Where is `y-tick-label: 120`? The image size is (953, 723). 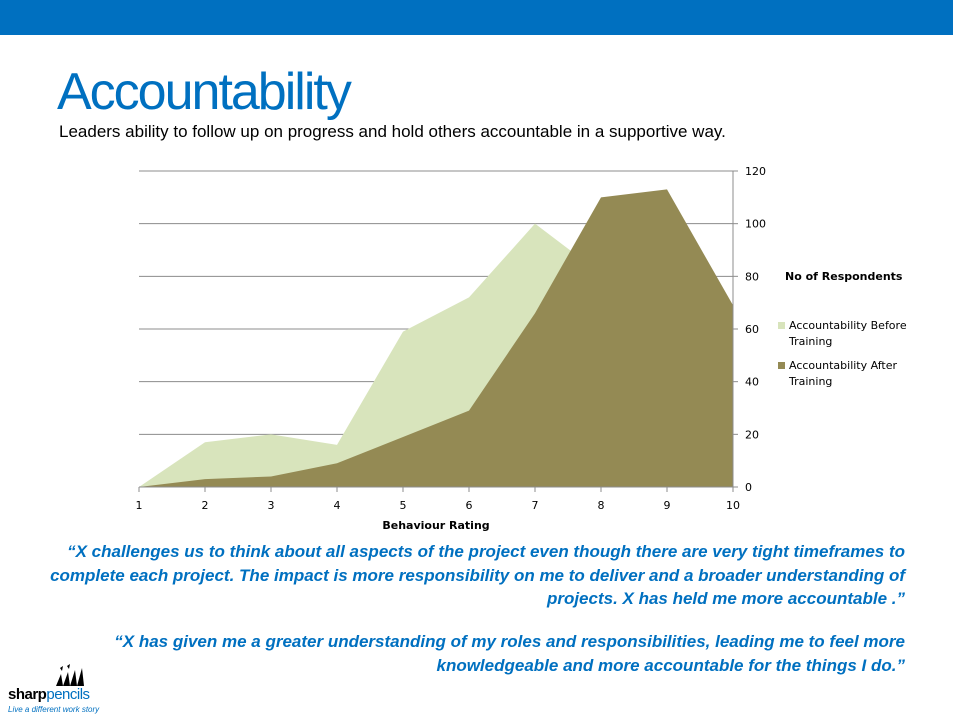 y-tick-label: 120 is located at coordinates (755, 171).